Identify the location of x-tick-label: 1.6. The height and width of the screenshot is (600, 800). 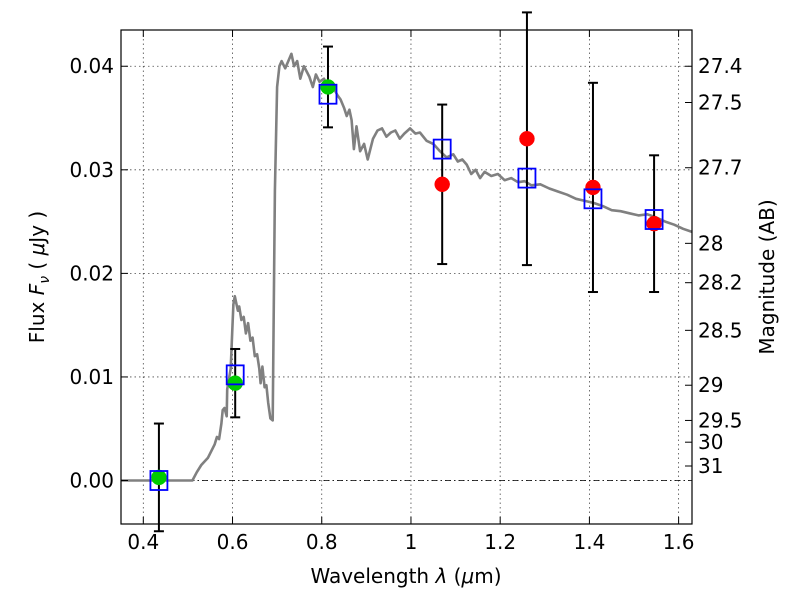
(679, 542).